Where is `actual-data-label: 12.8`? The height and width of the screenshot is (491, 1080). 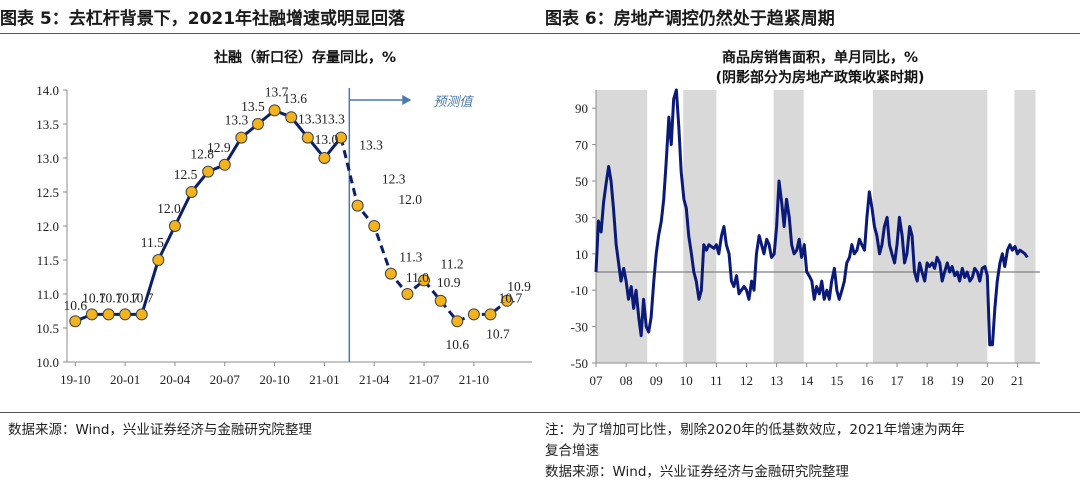
actual-data-label: 12.8 is located at coordinates (202, 154).